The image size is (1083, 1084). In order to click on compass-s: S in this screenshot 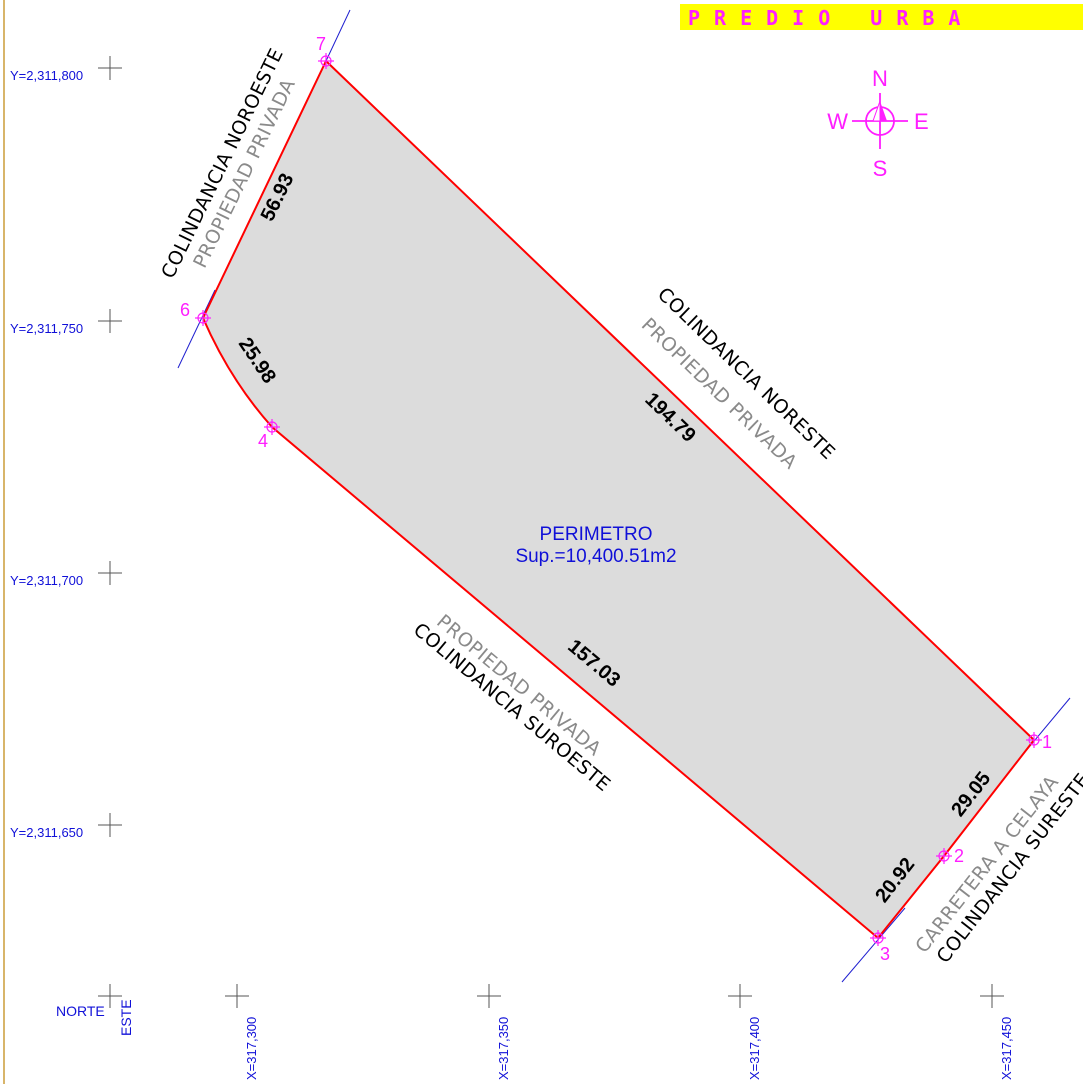, I will do `click(880, 168)`.